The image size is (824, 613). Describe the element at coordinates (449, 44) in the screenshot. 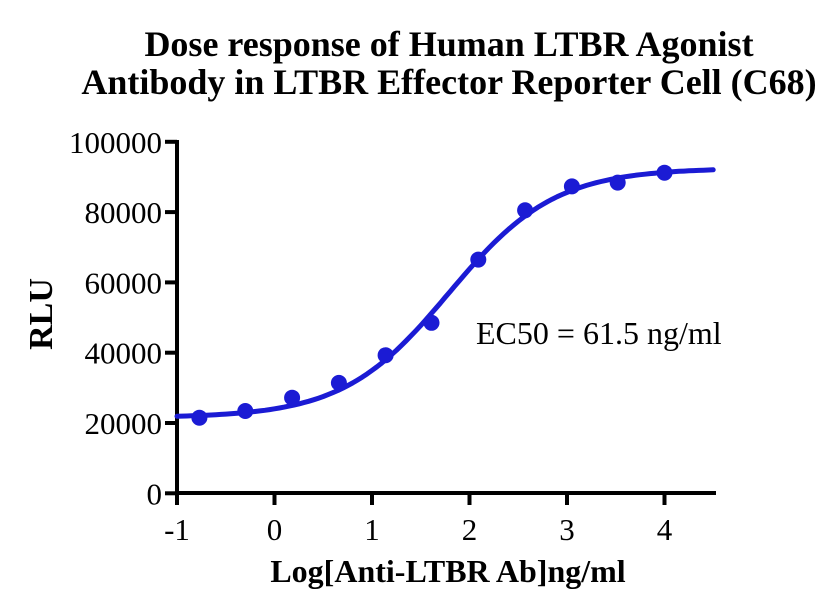

I see `chart-title-line-1: Dose response of Human LTBR Agonist` at that location.